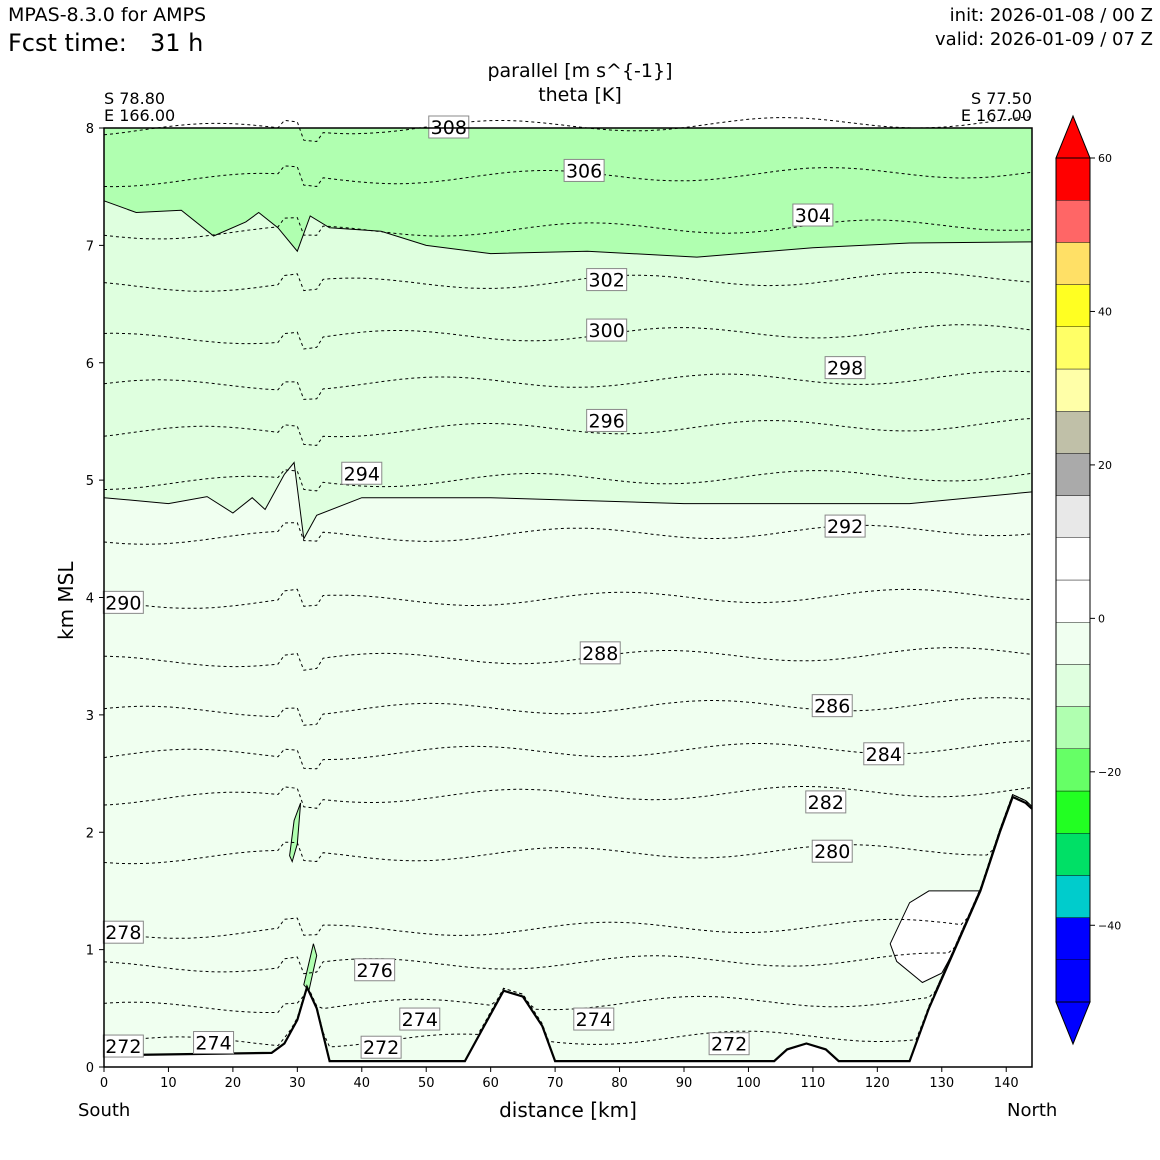  I want to click on y-tick-label: 8, so click(90, 129).